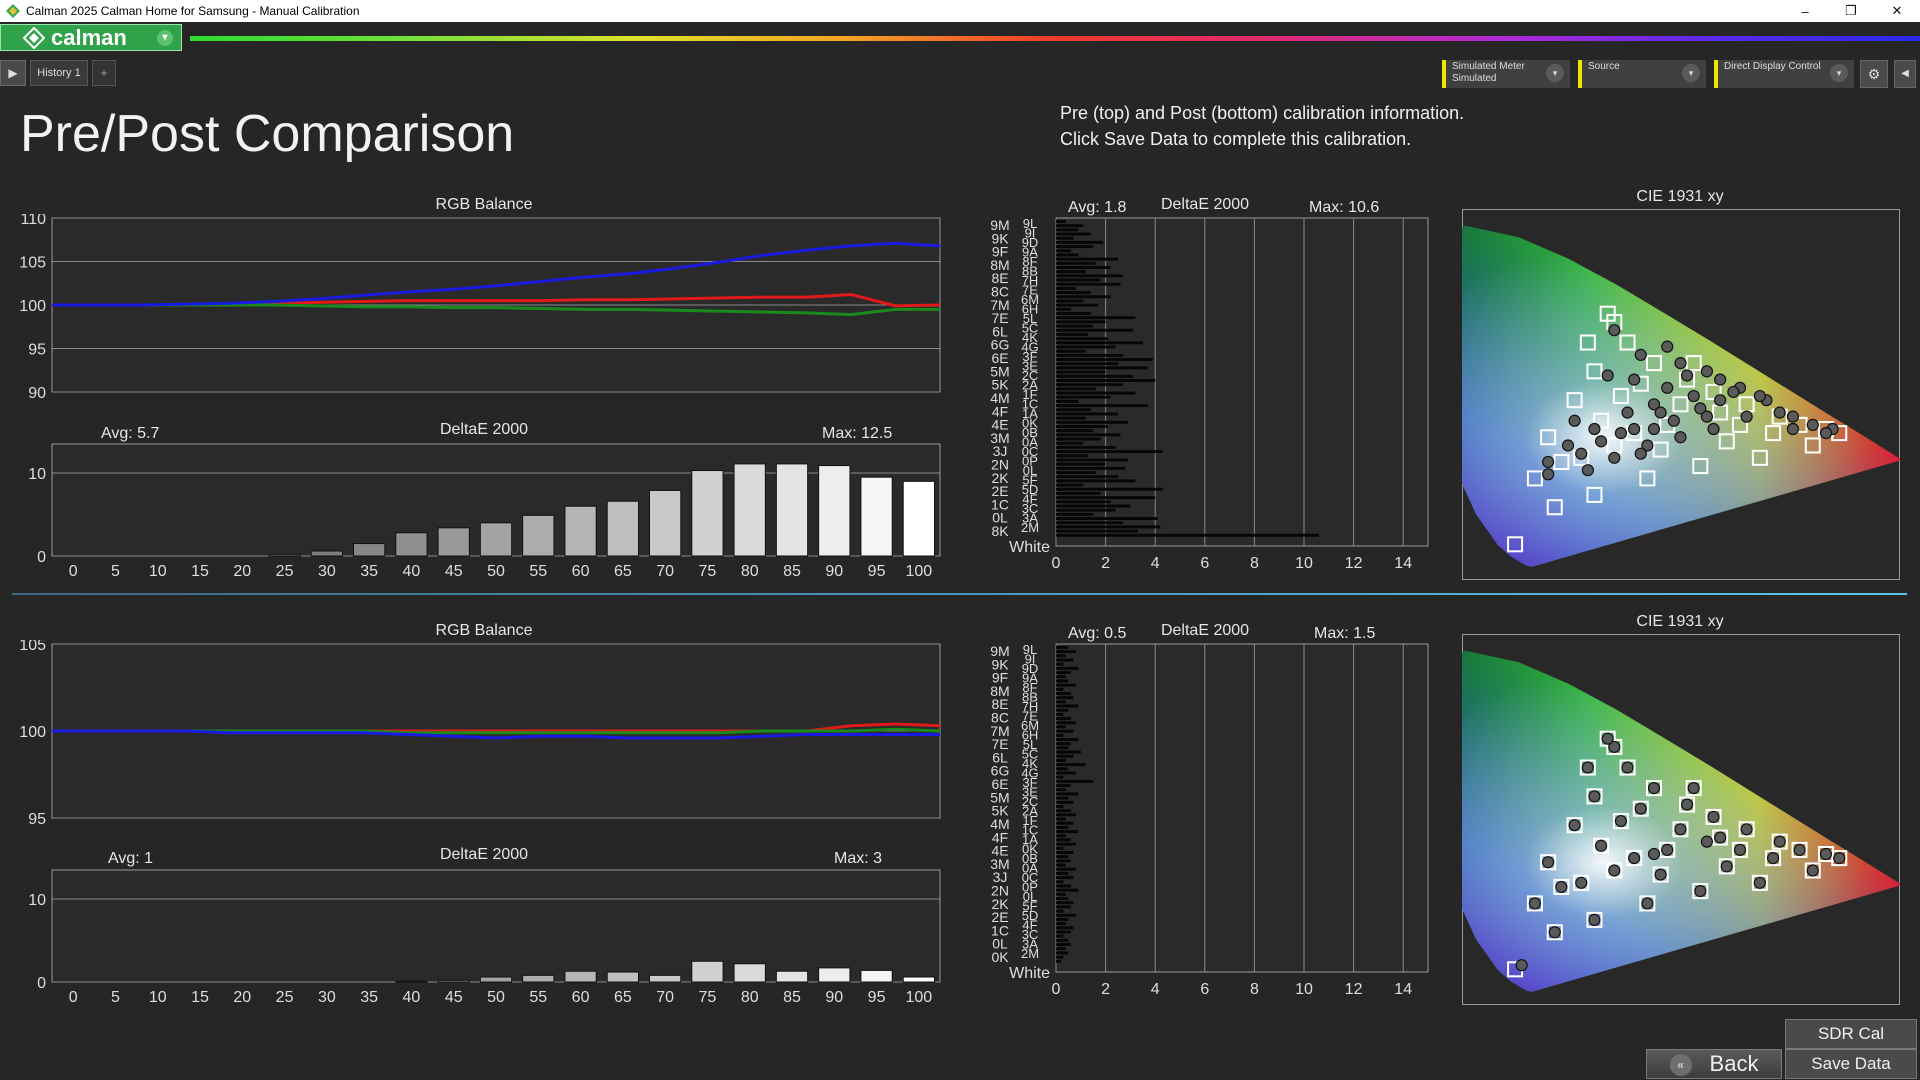 The image size is (1920, 1080). What do you see at coordinates (91, 37) in the screenshot?
I see `calman-menu-button: calman ▾` at bounding box center [91, 37].